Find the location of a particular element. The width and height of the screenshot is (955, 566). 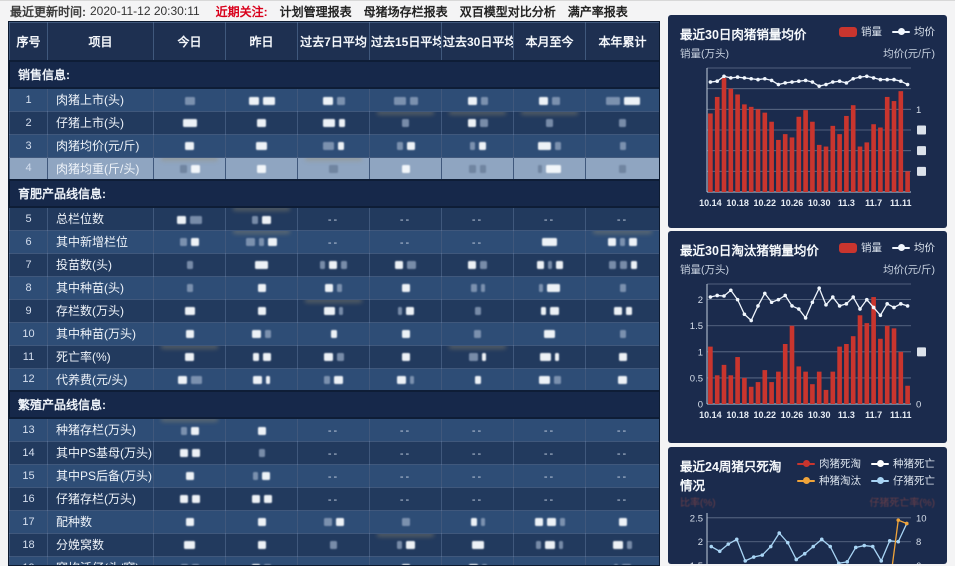

table-row: 1 肉猪上市(头) is located at coordinates (334, 99).